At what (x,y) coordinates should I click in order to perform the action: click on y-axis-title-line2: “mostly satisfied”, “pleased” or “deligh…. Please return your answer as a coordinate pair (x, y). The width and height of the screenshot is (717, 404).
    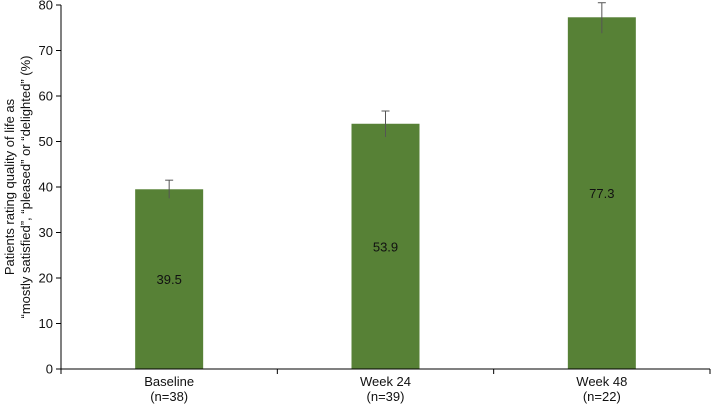
    Looking at the image, I should click on (25, 187).